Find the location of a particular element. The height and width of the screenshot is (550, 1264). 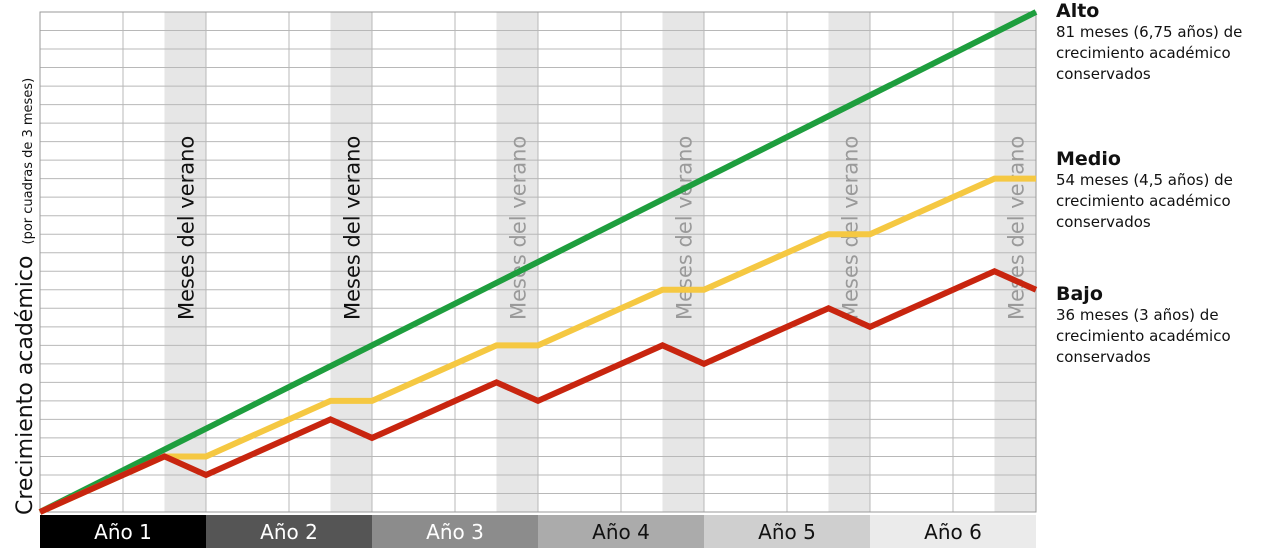

legend-alto-name: Alto is located at coordinates (1078, 11).